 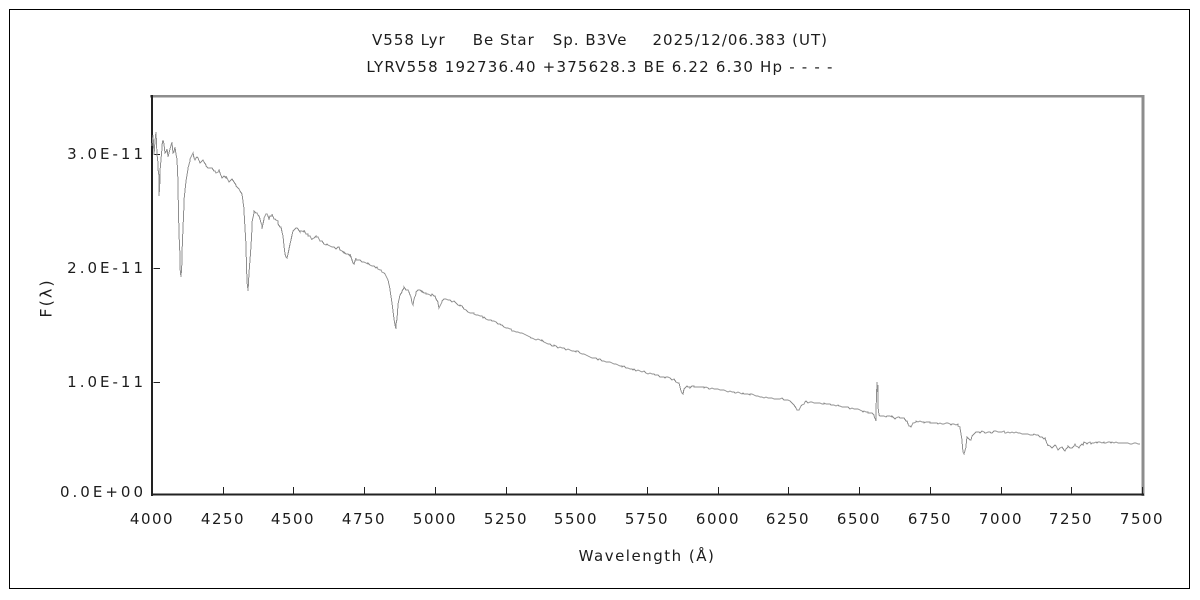 What do you see at coordinates (106, 382) in the screenshot?
I see `y-tick-label: 1.0E-11` at bounding box center [106, 382].